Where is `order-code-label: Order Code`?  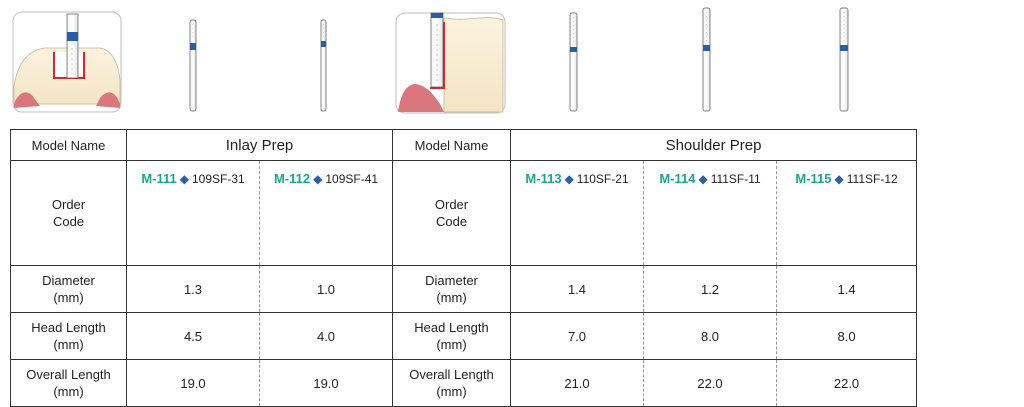 order-code-label: Order Code is located at coordinates (68, 213).